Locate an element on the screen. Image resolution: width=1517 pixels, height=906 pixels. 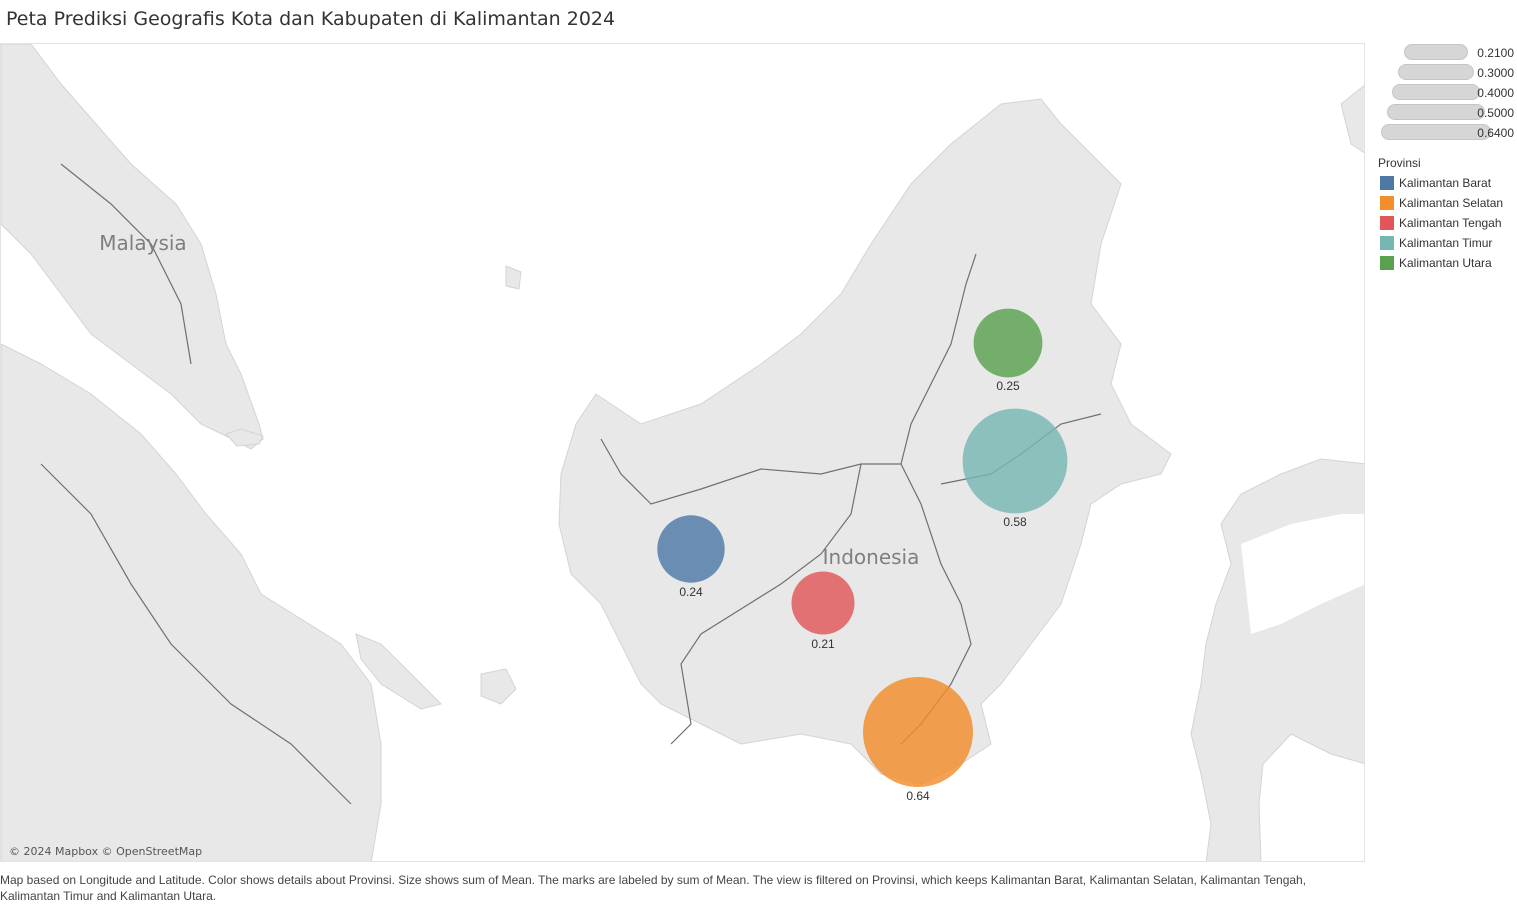
size-legend-item: 0.2100 is located at coordinates (1447, 52).